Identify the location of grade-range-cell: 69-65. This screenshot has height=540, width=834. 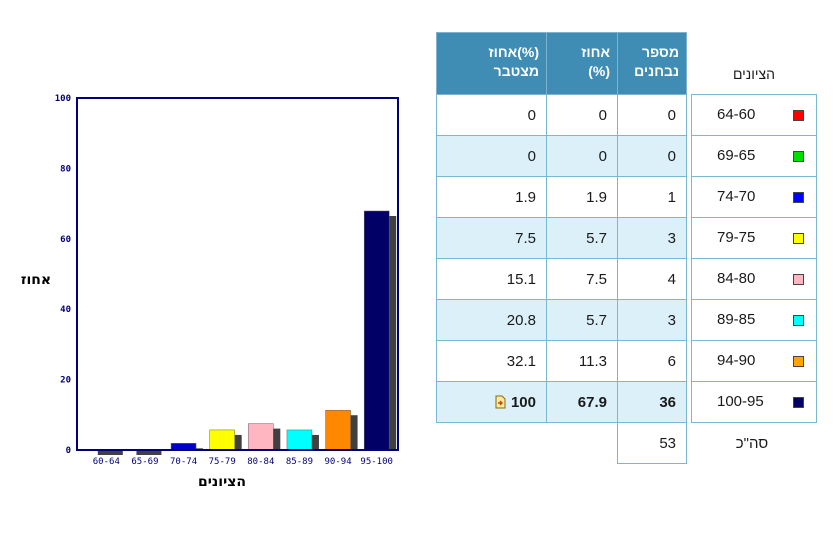
(754, 156).